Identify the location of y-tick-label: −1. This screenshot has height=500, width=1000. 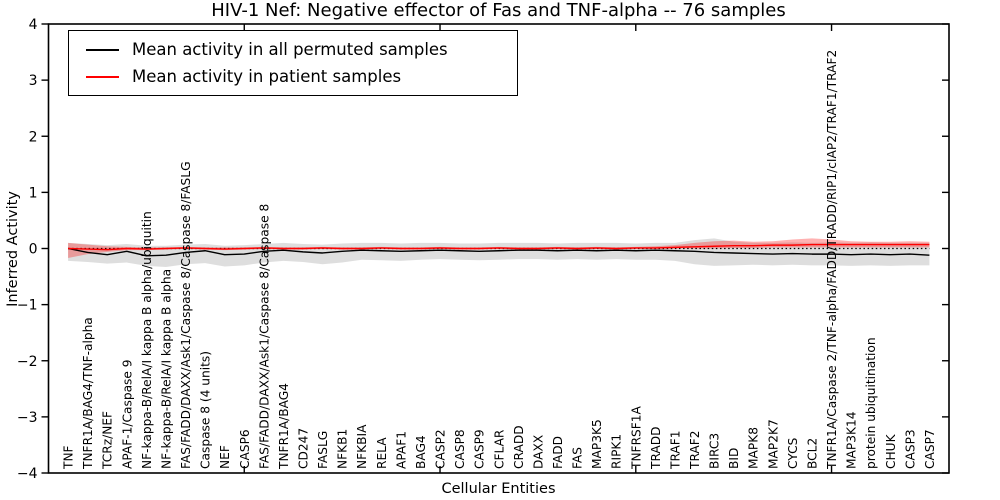
(27, 306).